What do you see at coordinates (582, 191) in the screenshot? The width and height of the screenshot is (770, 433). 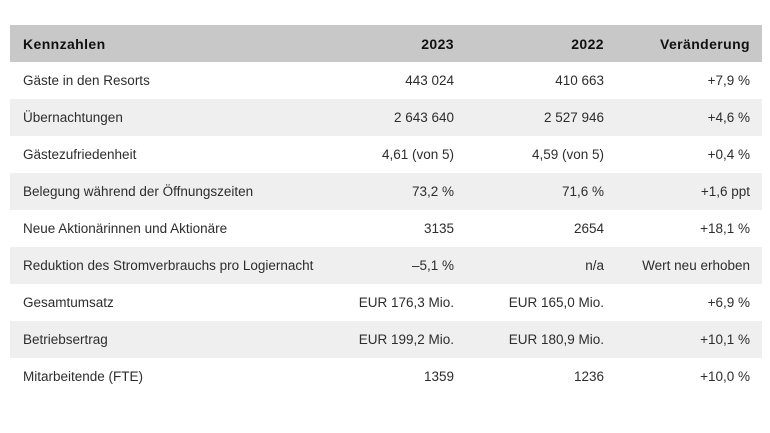 I see `value-2022: 71,6 %` at bounding box center [582, 191].